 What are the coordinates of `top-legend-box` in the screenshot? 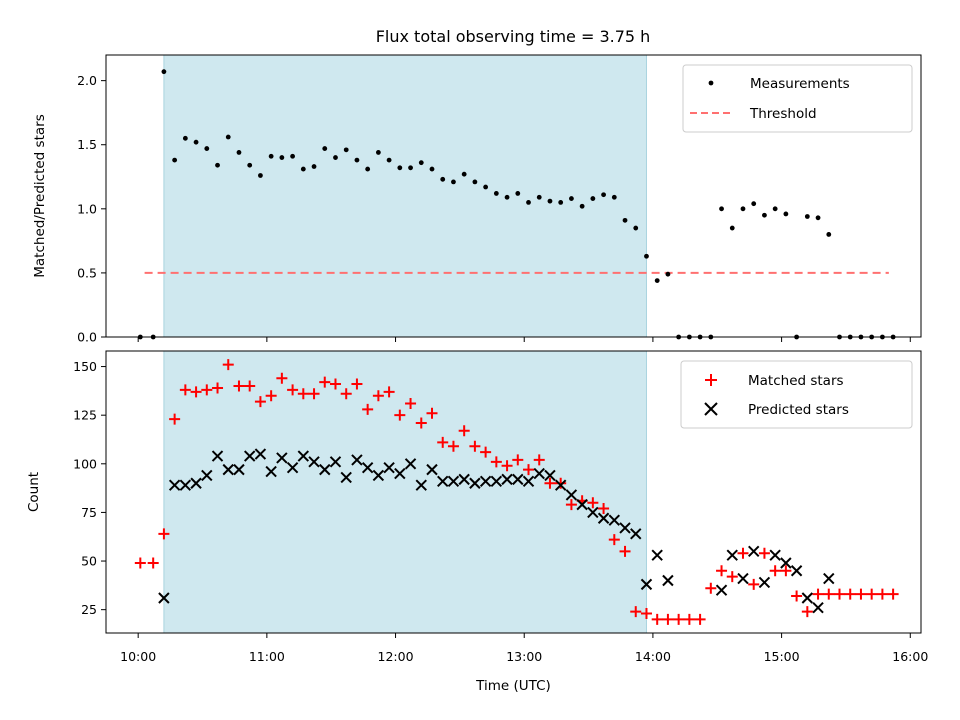 It's located at (797, 98).